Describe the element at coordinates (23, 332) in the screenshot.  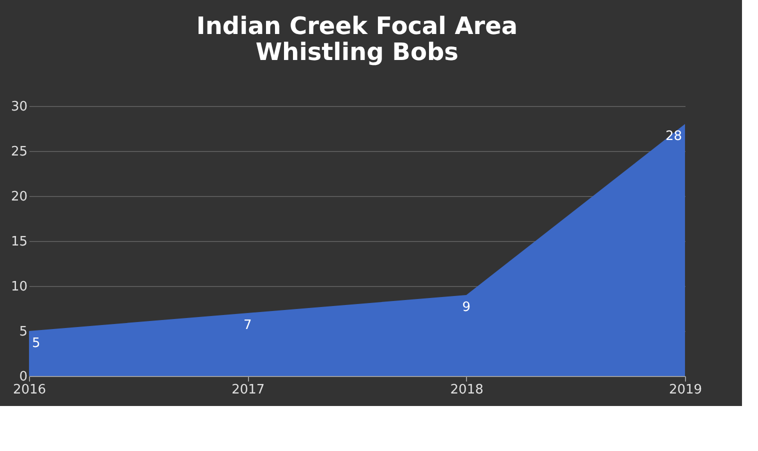
I see `y-tick-label: 5` at that location.